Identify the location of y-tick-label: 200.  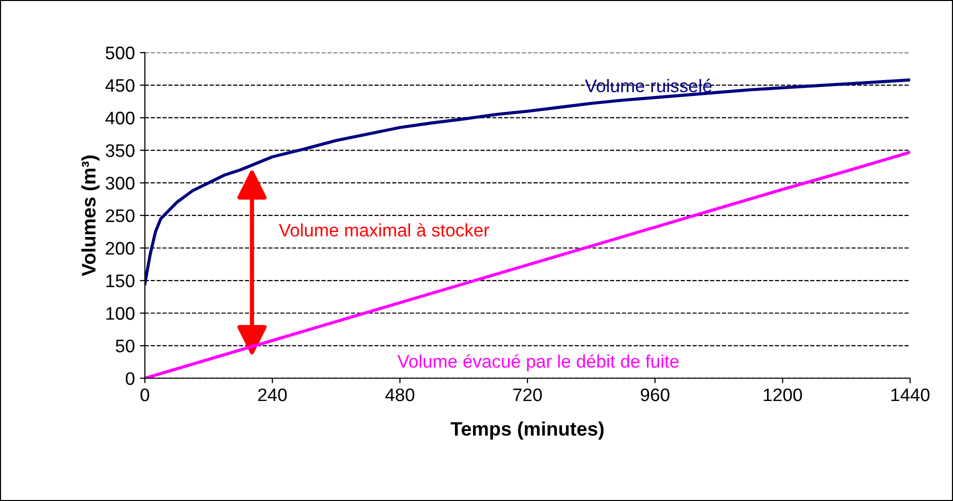
(120, 248).